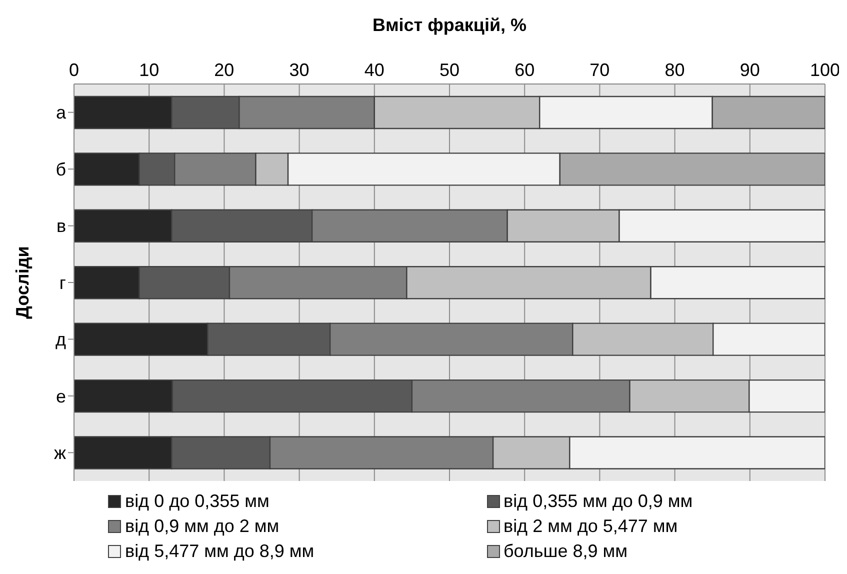 The image size is (847, 574). Describe the element at coordinates (449, 24) in the screenshot. I see `x-axis-title: Вміст фракцій, %` at that location.